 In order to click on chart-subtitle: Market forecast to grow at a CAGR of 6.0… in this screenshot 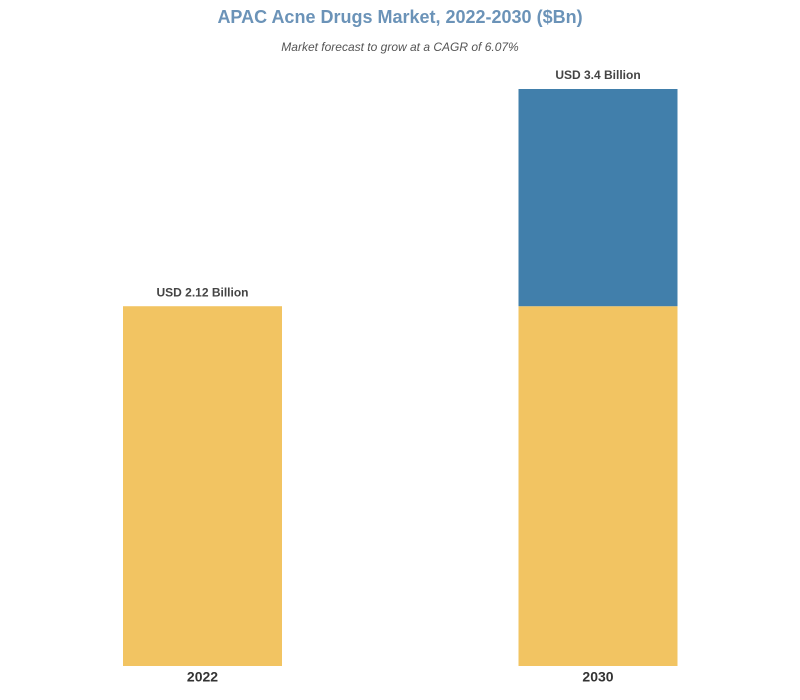, I will do `click(400, 47)`.